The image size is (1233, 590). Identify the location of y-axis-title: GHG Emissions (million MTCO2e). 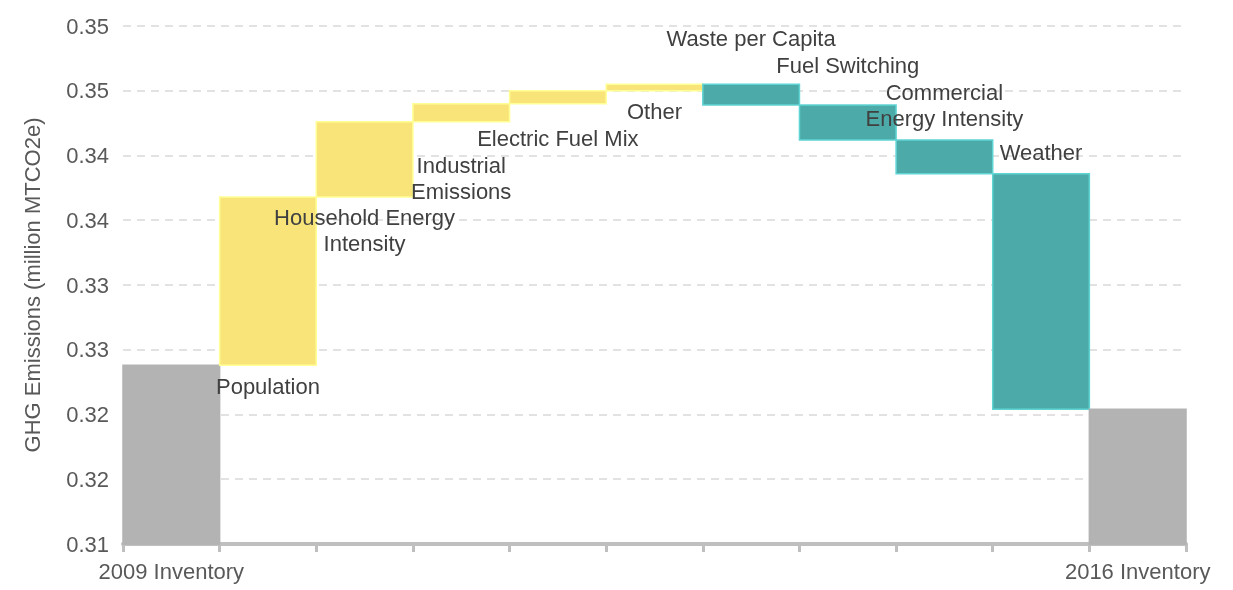
(32, 285).